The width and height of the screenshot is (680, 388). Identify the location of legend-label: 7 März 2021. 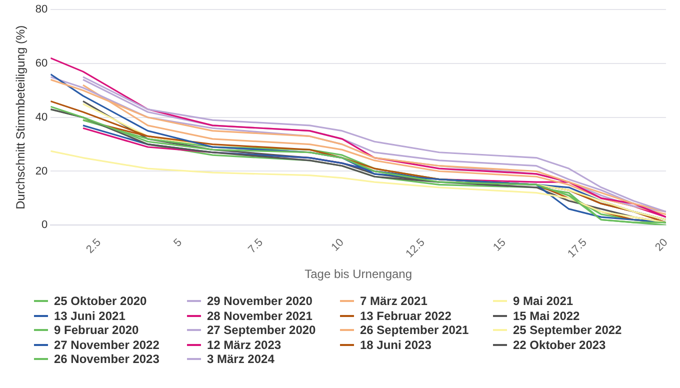
(394, 301).